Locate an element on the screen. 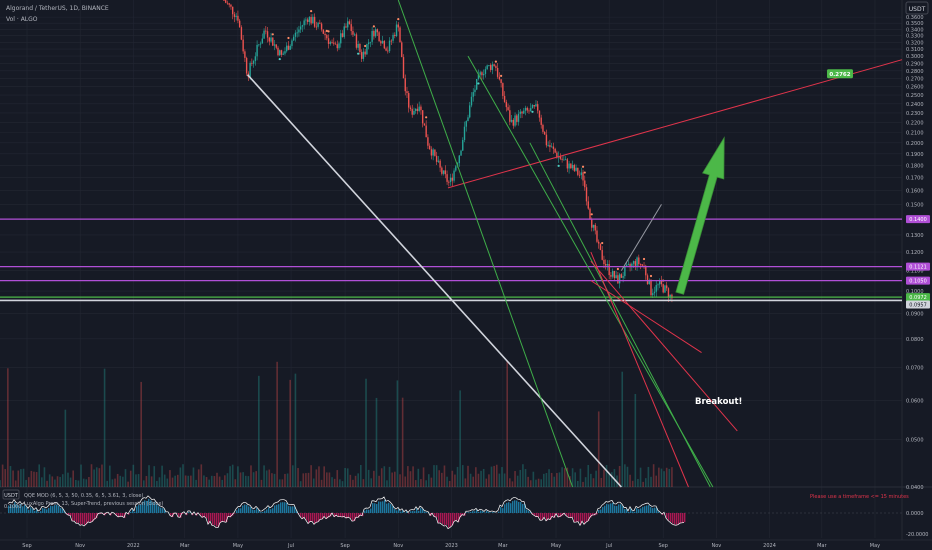 The image size is (932, 550). target-label-bg is located at coordinates (839, 74).